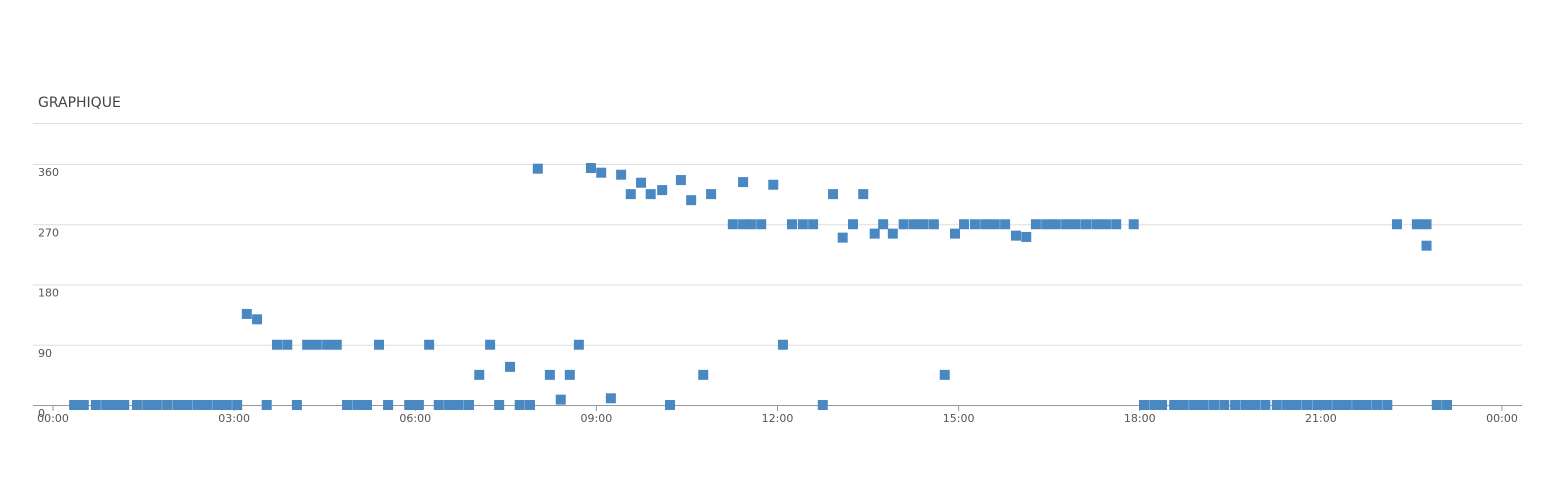 This screenshot has height=486, width=1556. What do you see at coordinates (79, 103) in the screenshot?
I see `chart-title: GRAPHIQUE` at bounding box center [79, 103].